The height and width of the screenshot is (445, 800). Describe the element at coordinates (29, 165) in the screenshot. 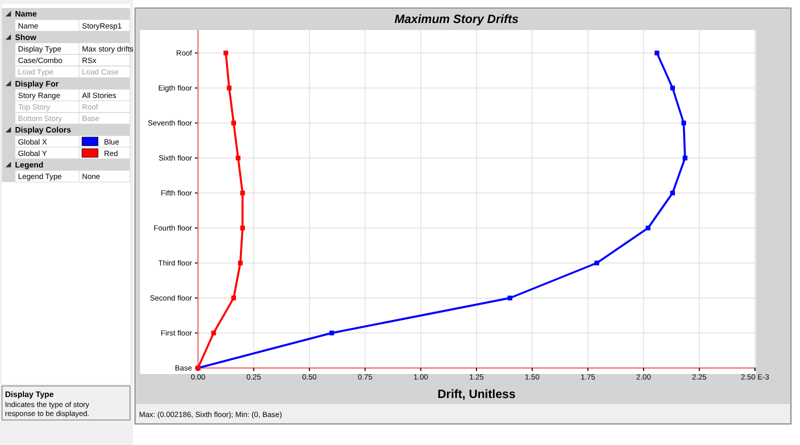

I see `text: Legend` at that location.